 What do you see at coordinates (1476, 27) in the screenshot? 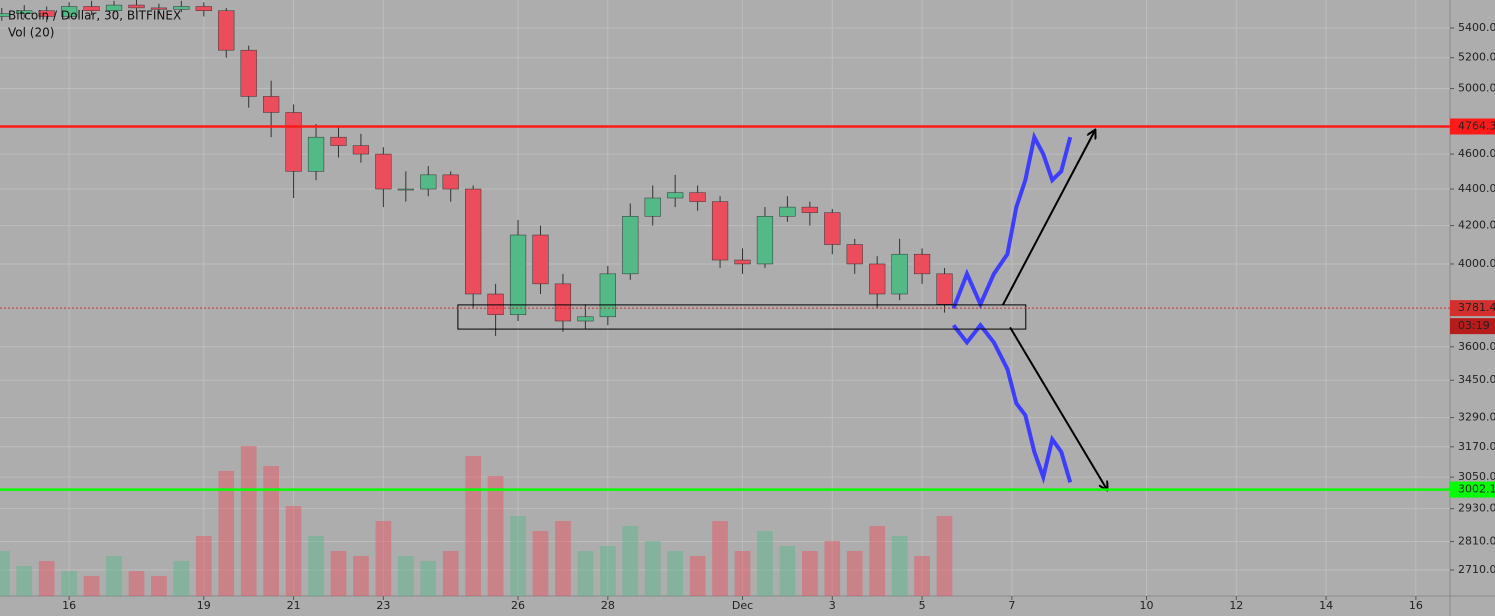
I see `y-tick-label: 5400.0` at bounding box center [1476, 27].